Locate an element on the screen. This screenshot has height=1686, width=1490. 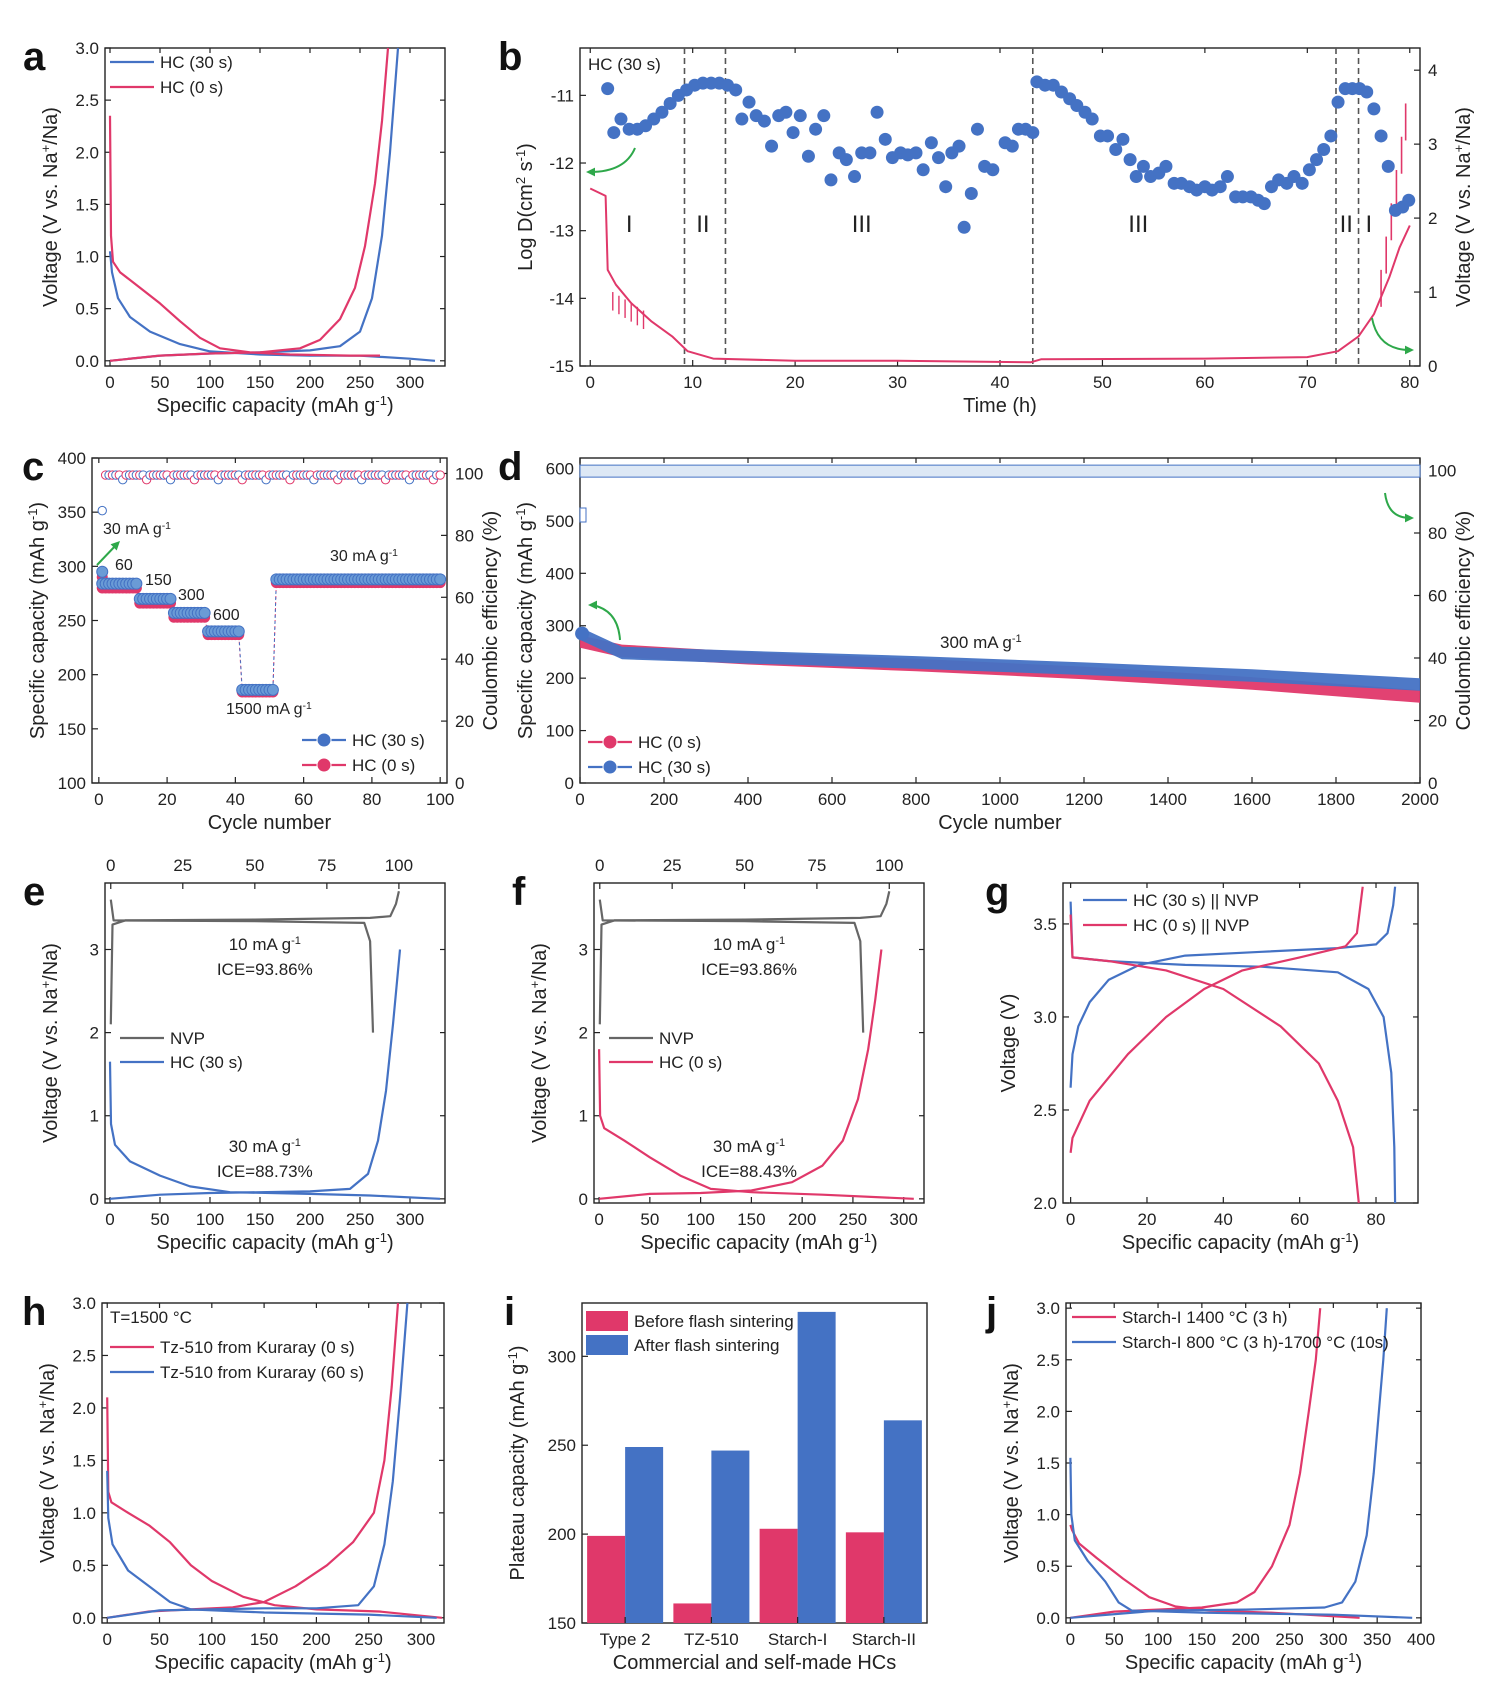
y-tick-label: 600 is located at coordinates (560, 468).